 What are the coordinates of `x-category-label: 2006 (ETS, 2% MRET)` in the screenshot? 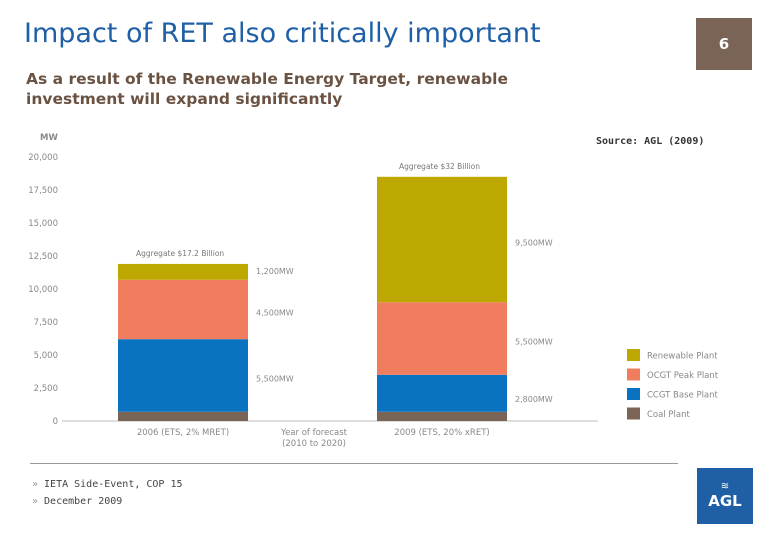 It's located at (183, 433).